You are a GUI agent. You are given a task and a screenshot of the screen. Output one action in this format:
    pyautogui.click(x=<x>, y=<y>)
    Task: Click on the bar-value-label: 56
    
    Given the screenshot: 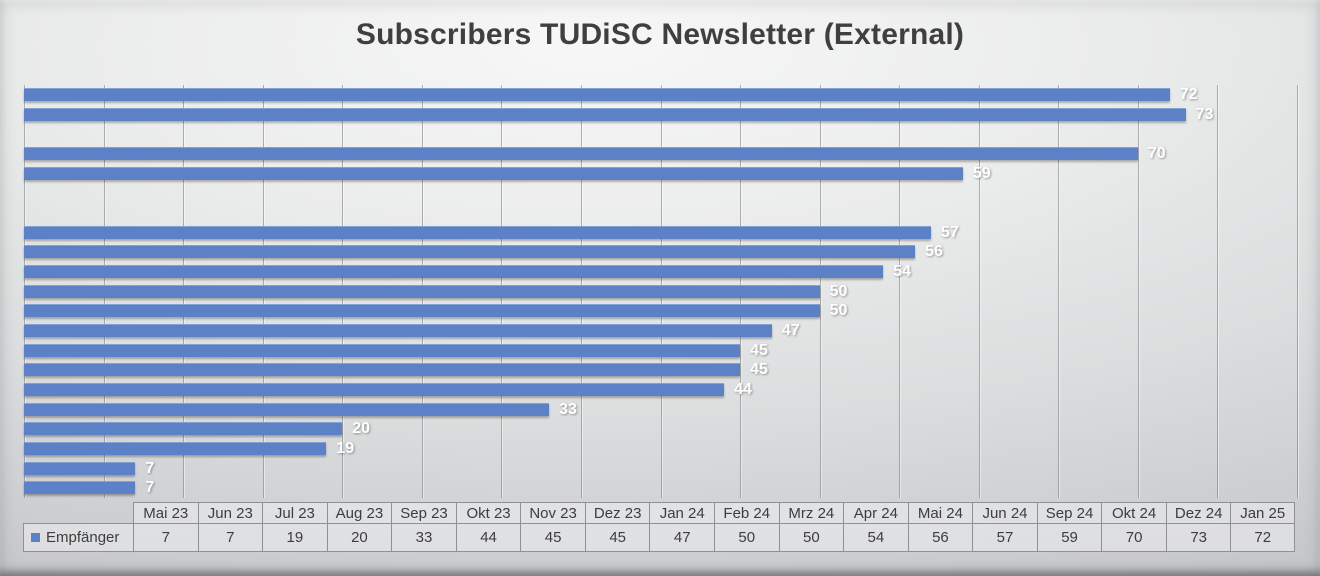 What is the action you would take?
    pyautogui.click(x=934, y=252)
    